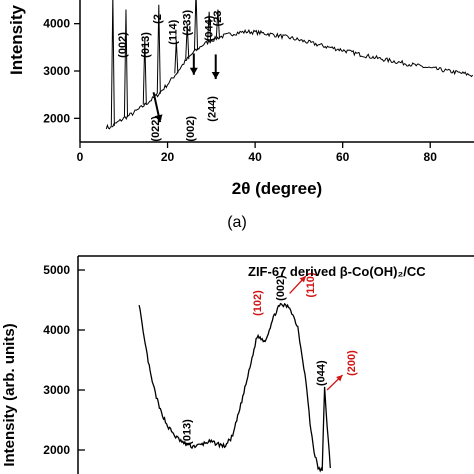  Describe the element at coordinates (337, 271) in the screenshot. I see `legend-text-b: ZIF-67 derived β-Co(OH)₂/CC` at that location.